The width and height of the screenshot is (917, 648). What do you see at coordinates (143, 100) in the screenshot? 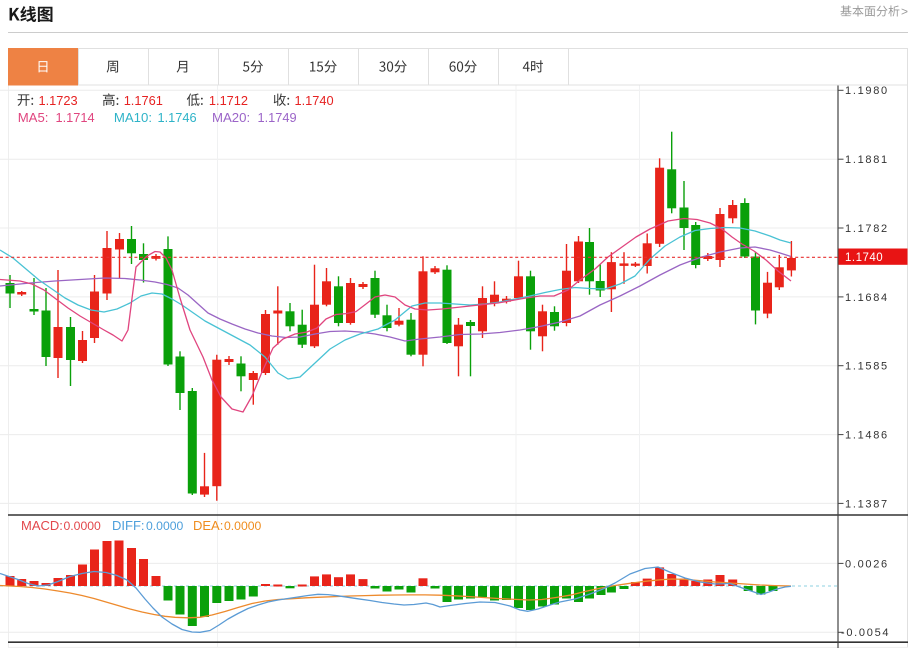
I see `svg-text: 1.1761` at bounding box center [143, 100].